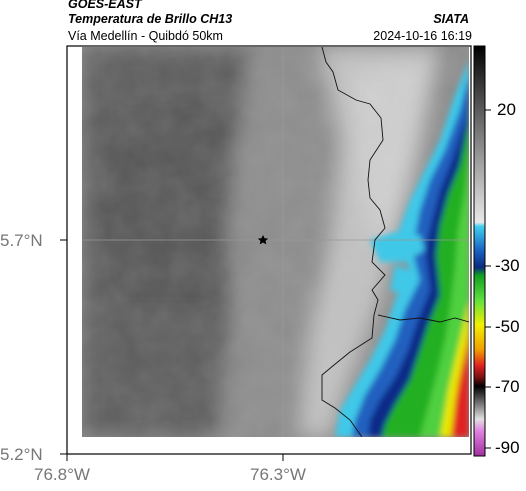 The image size is (526, 491). I want to click on colorbar, so click(479, 251).